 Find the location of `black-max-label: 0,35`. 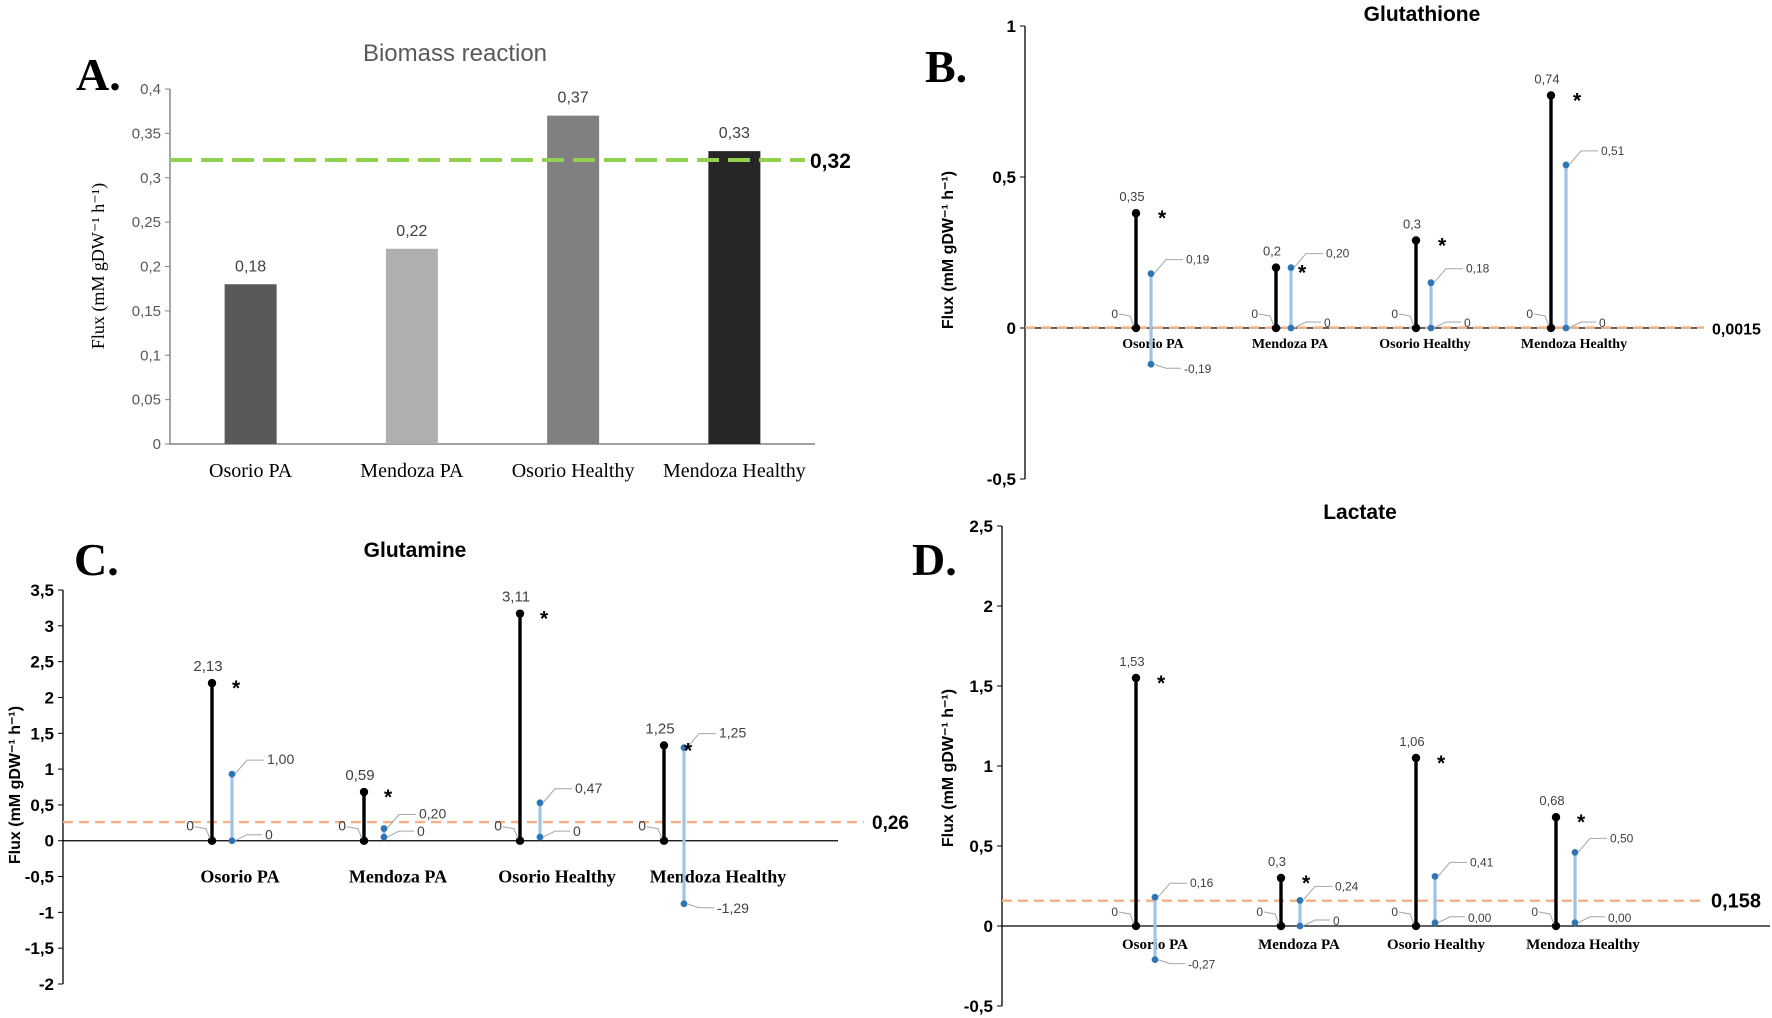

black-max-label: 0,35 is located at coordinates (1131, 196).